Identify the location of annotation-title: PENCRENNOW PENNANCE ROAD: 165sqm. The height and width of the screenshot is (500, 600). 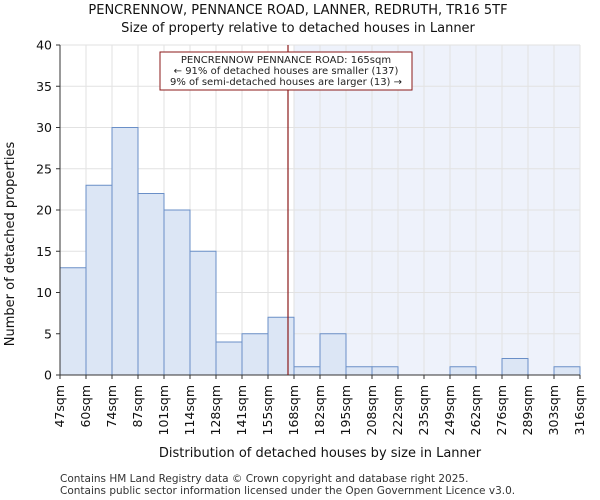
(286, 60).